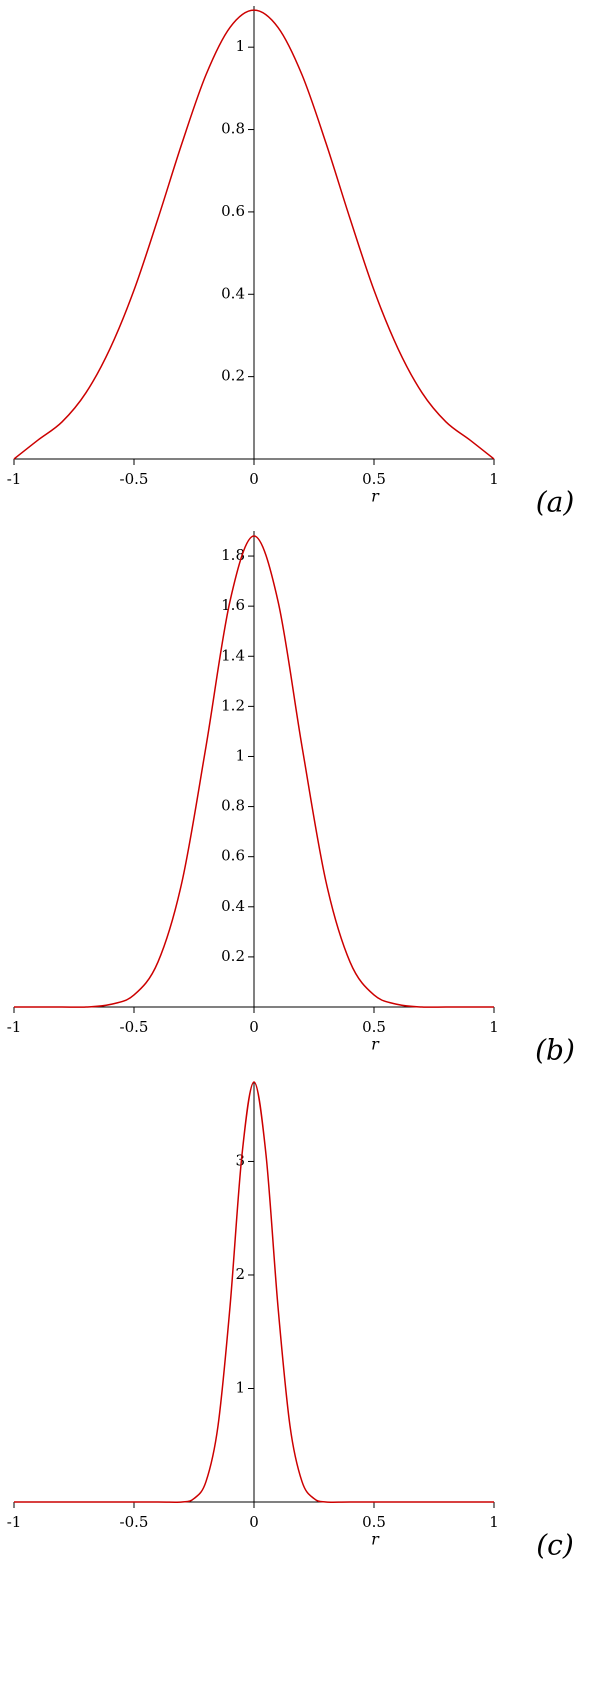 This screenshot has width=600, height=1708. What do you see at coordinates (555, 1545) in the screenshot?
I see `panel-label: (c)` at bounding box center [555, 1545].